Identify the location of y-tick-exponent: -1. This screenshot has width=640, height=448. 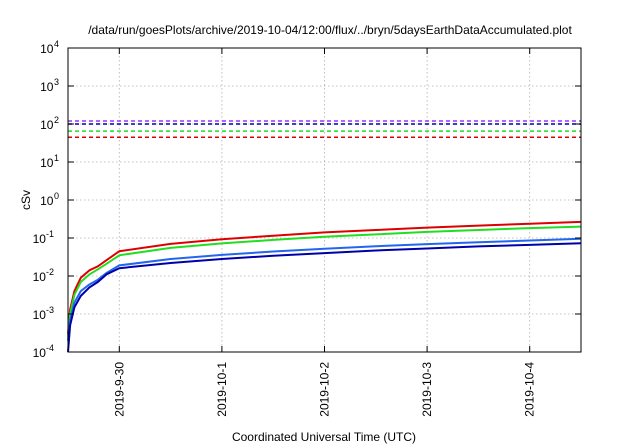
(50, 234).